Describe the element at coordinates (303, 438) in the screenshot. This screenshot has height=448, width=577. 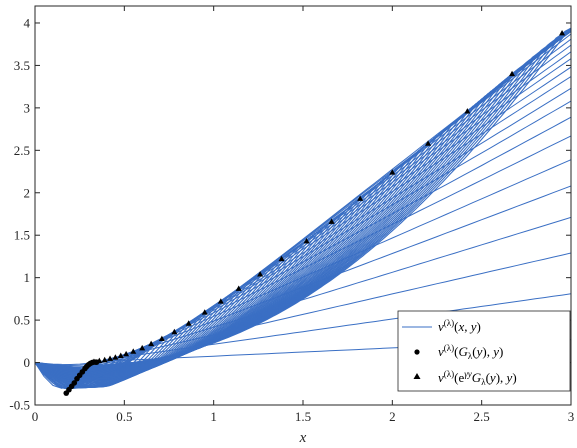
I see `x-axis-label: x` at that location.